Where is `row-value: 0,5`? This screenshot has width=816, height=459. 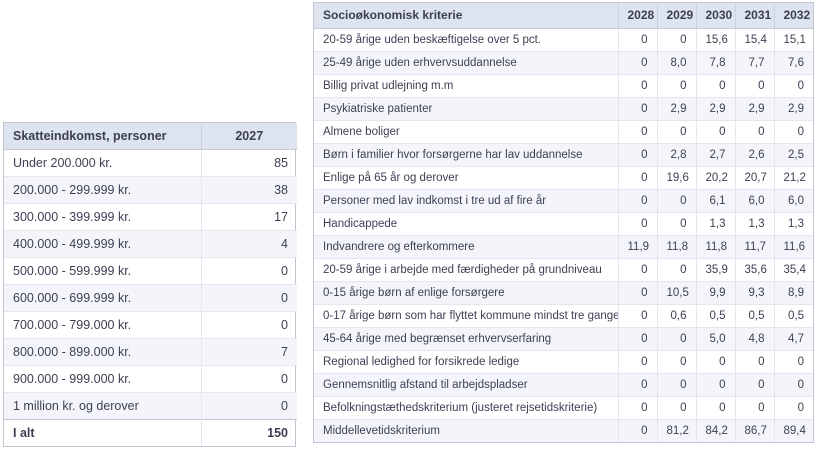
row-value: 0,5 is located at coordinates (793, 316).